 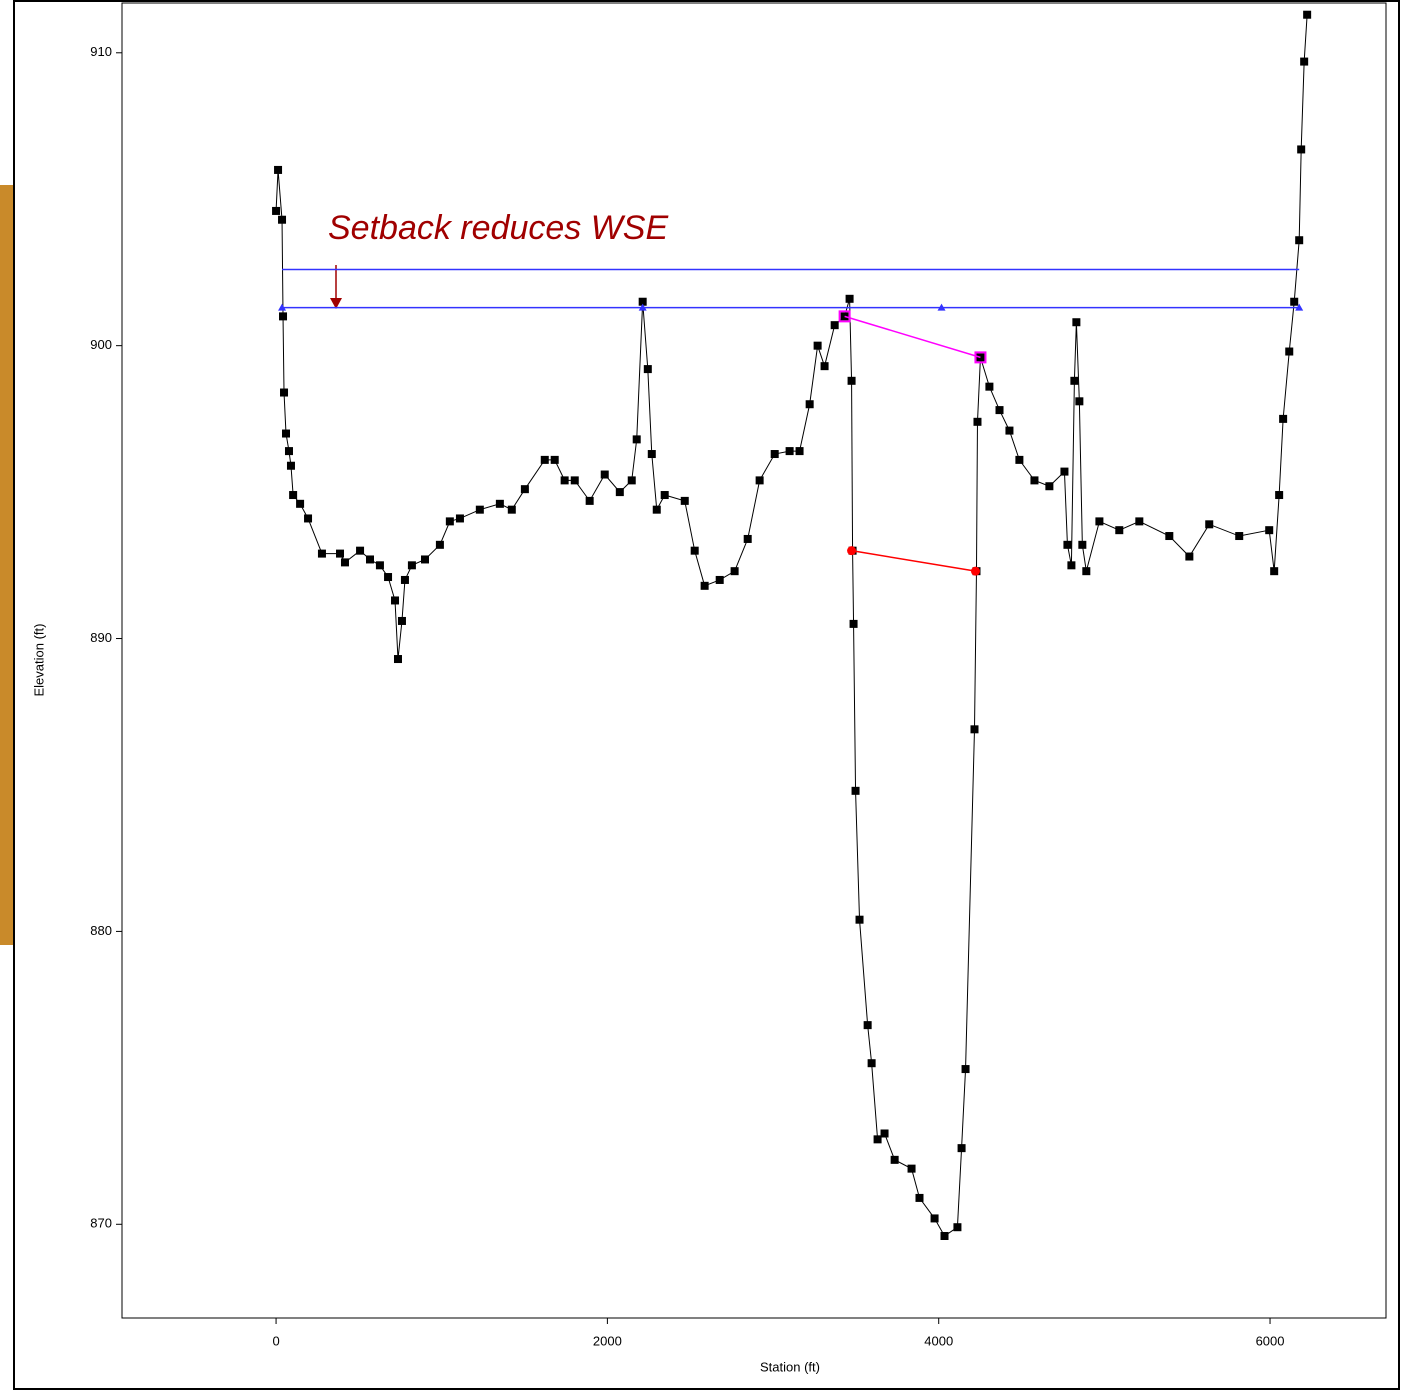 What do you see at coordinates (498, 228) in the screenshot?
I see `annotation: Setback reduces WSE` at bounding box center [498, 228].